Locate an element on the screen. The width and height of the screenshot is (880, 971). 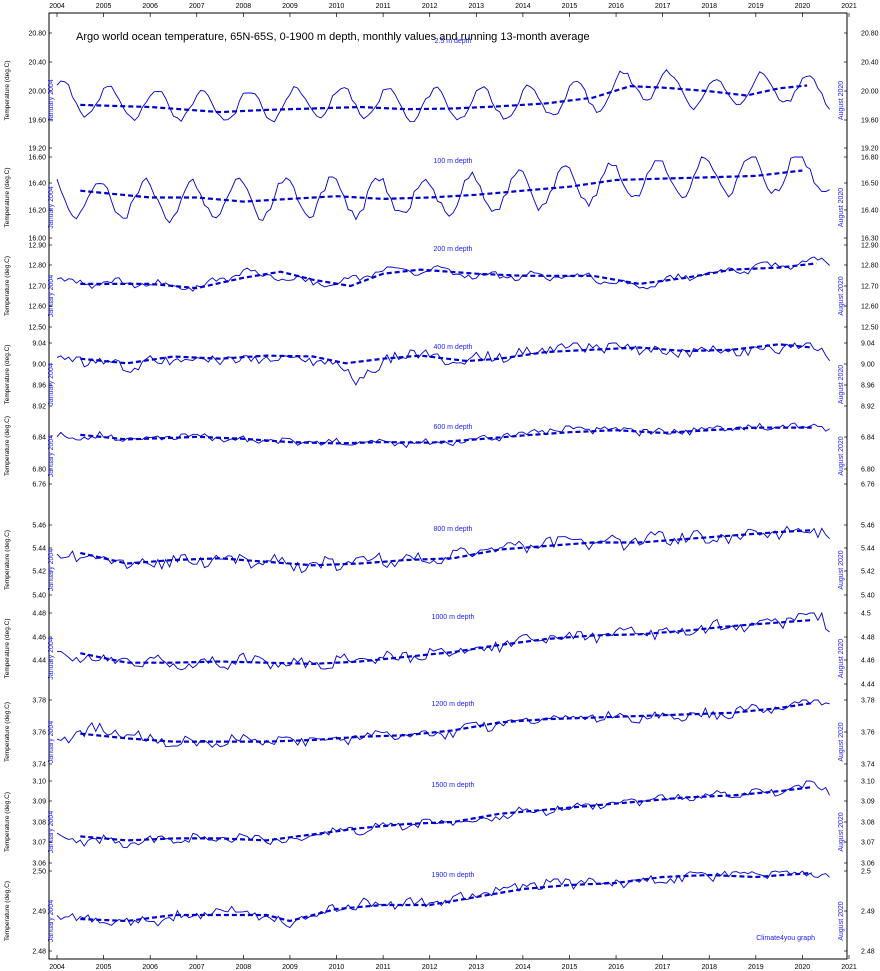
left-tick-label: 6.80 is located at coordinates (39, 470).